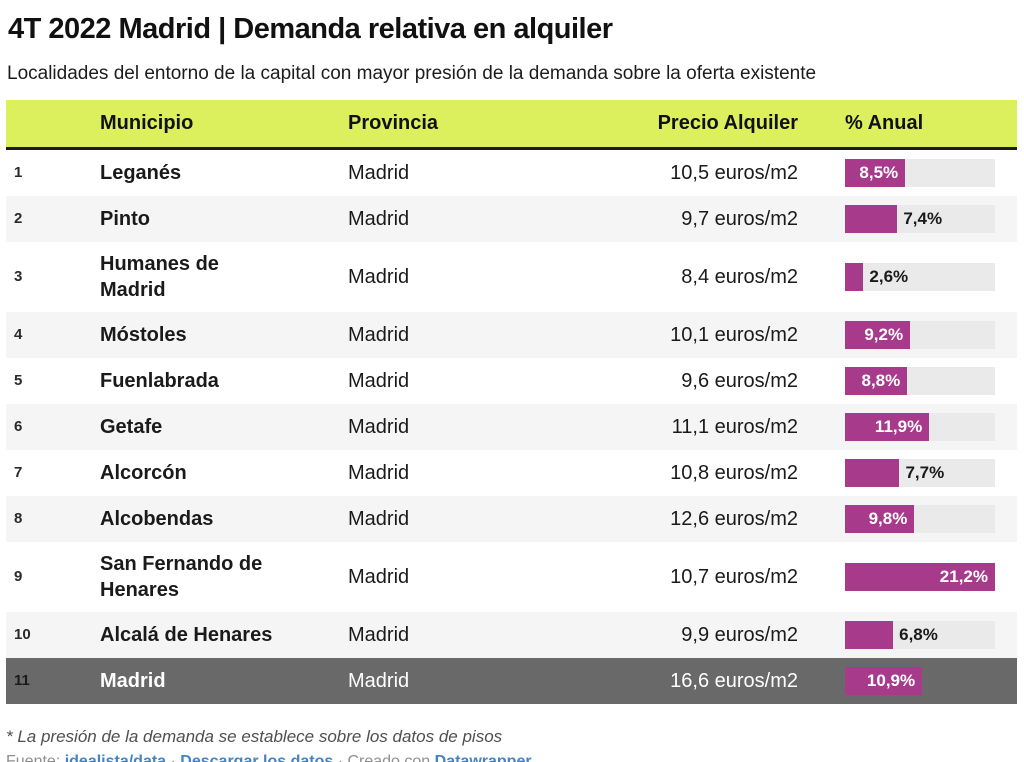 The width and height of the screenshot is (1024, 762). What do you see at coordinates (884, 123) in the screenshot?
I see `header-anual: % Anual` at bounding box center [884, 123].